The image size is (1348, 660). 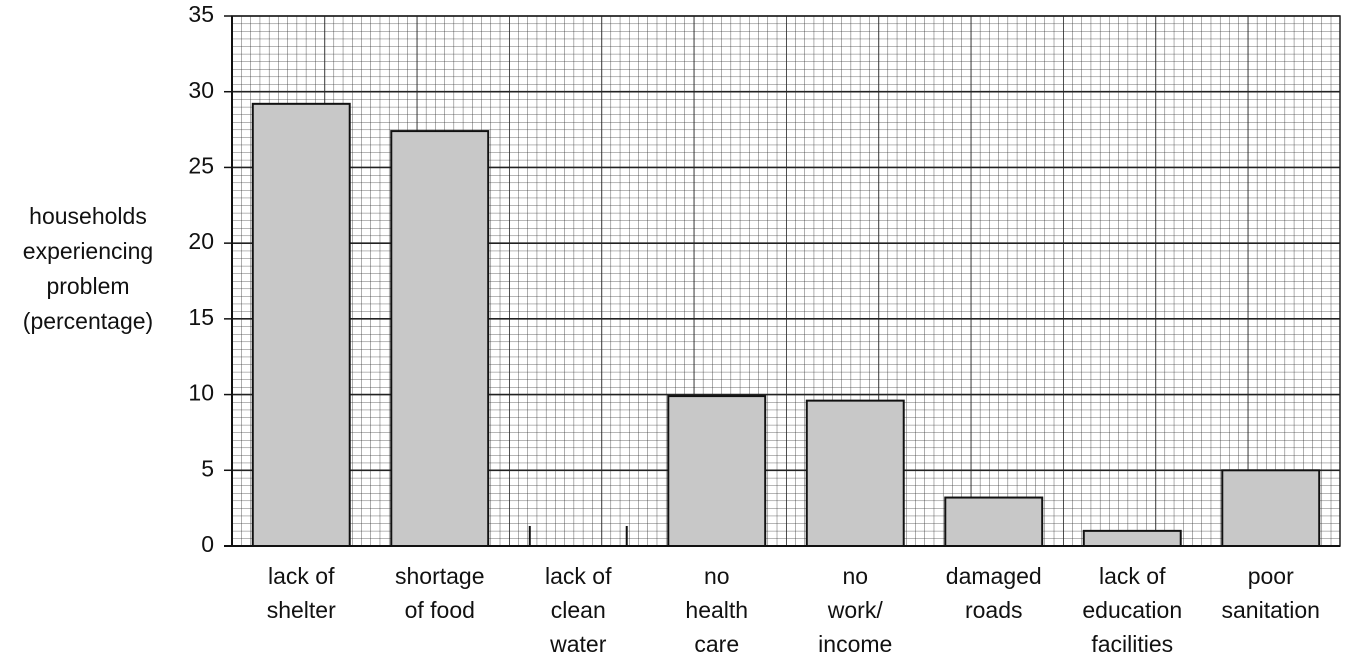 I want to click on x-tick-label: roads, so click(x=994, y=610).